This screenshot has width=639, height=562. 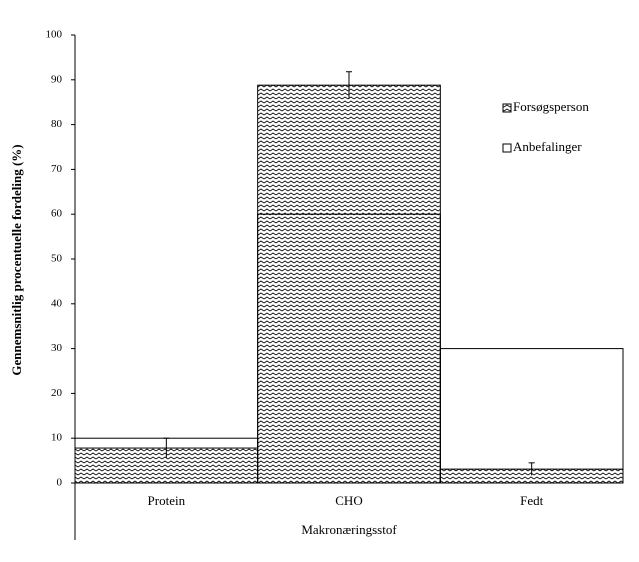 What do you see at coordinates (167, 500) in the screenshot?
I see `x-tick-label: Protein` at bounding box center [167, 500].